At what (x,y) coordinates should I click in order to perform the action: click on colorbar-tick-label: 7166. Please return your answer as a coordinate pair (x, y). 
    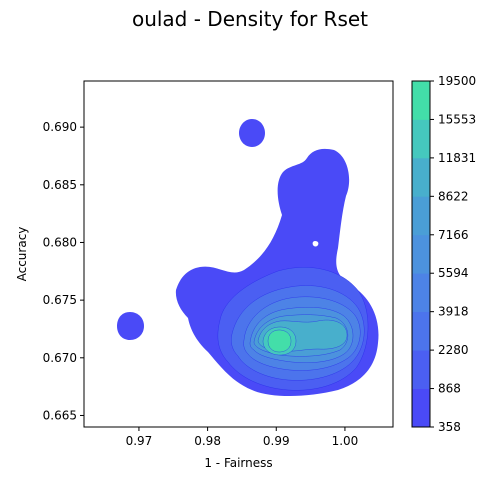
    Looking at the image, I should click on (453, 235).